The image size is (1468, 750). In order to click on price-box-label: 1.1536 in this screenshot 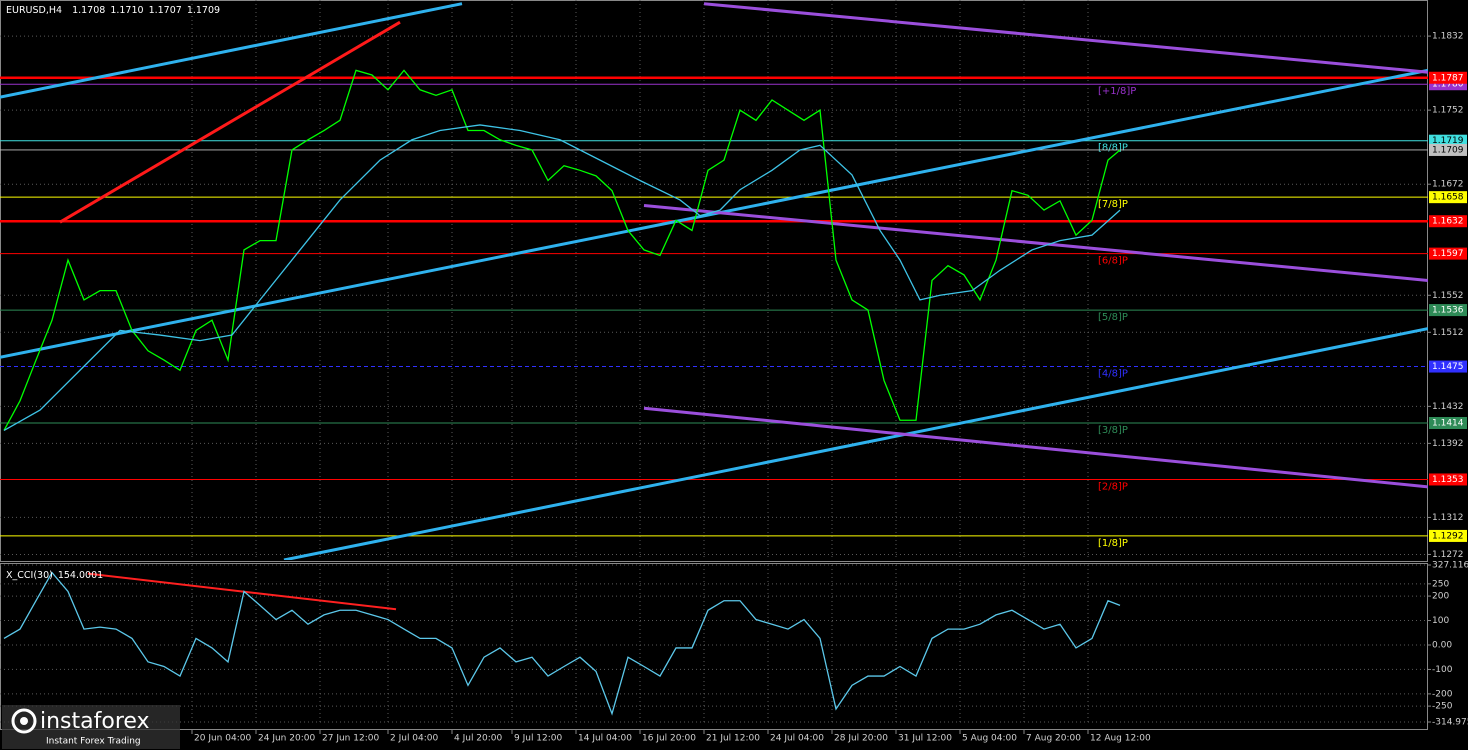, I will do `click(1448, 311)`.